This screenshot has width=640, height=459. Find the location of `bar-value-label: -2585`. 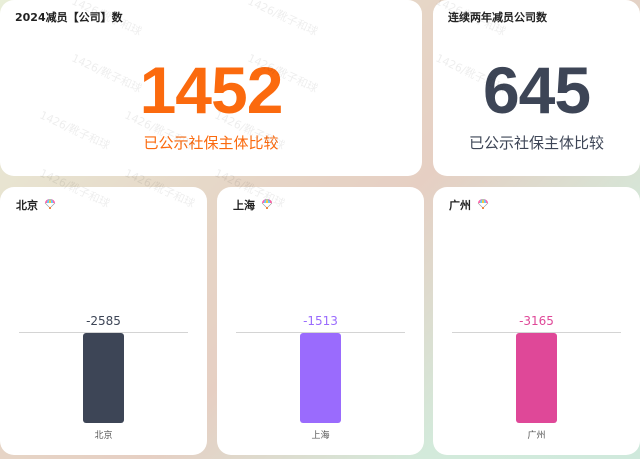

bar-value-label: -2585 is located at coordinates (103, 321).